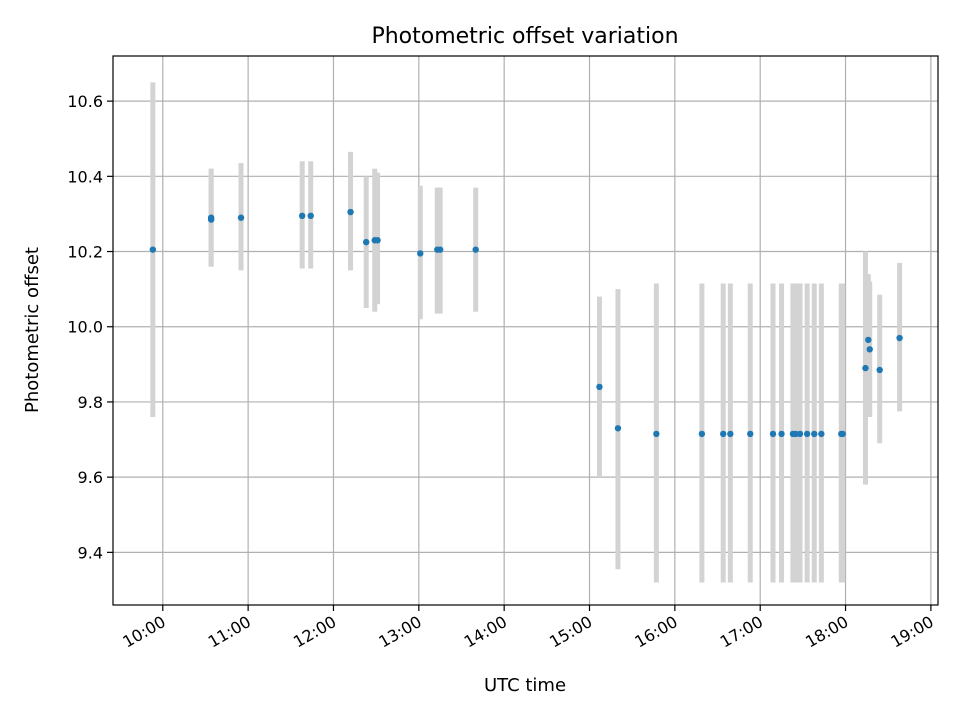 This screenshot has height=720, width=960. Describe the element at coordinates (85, 327) in the screenshot. I see `y-tick-label: 10.0` at that location.